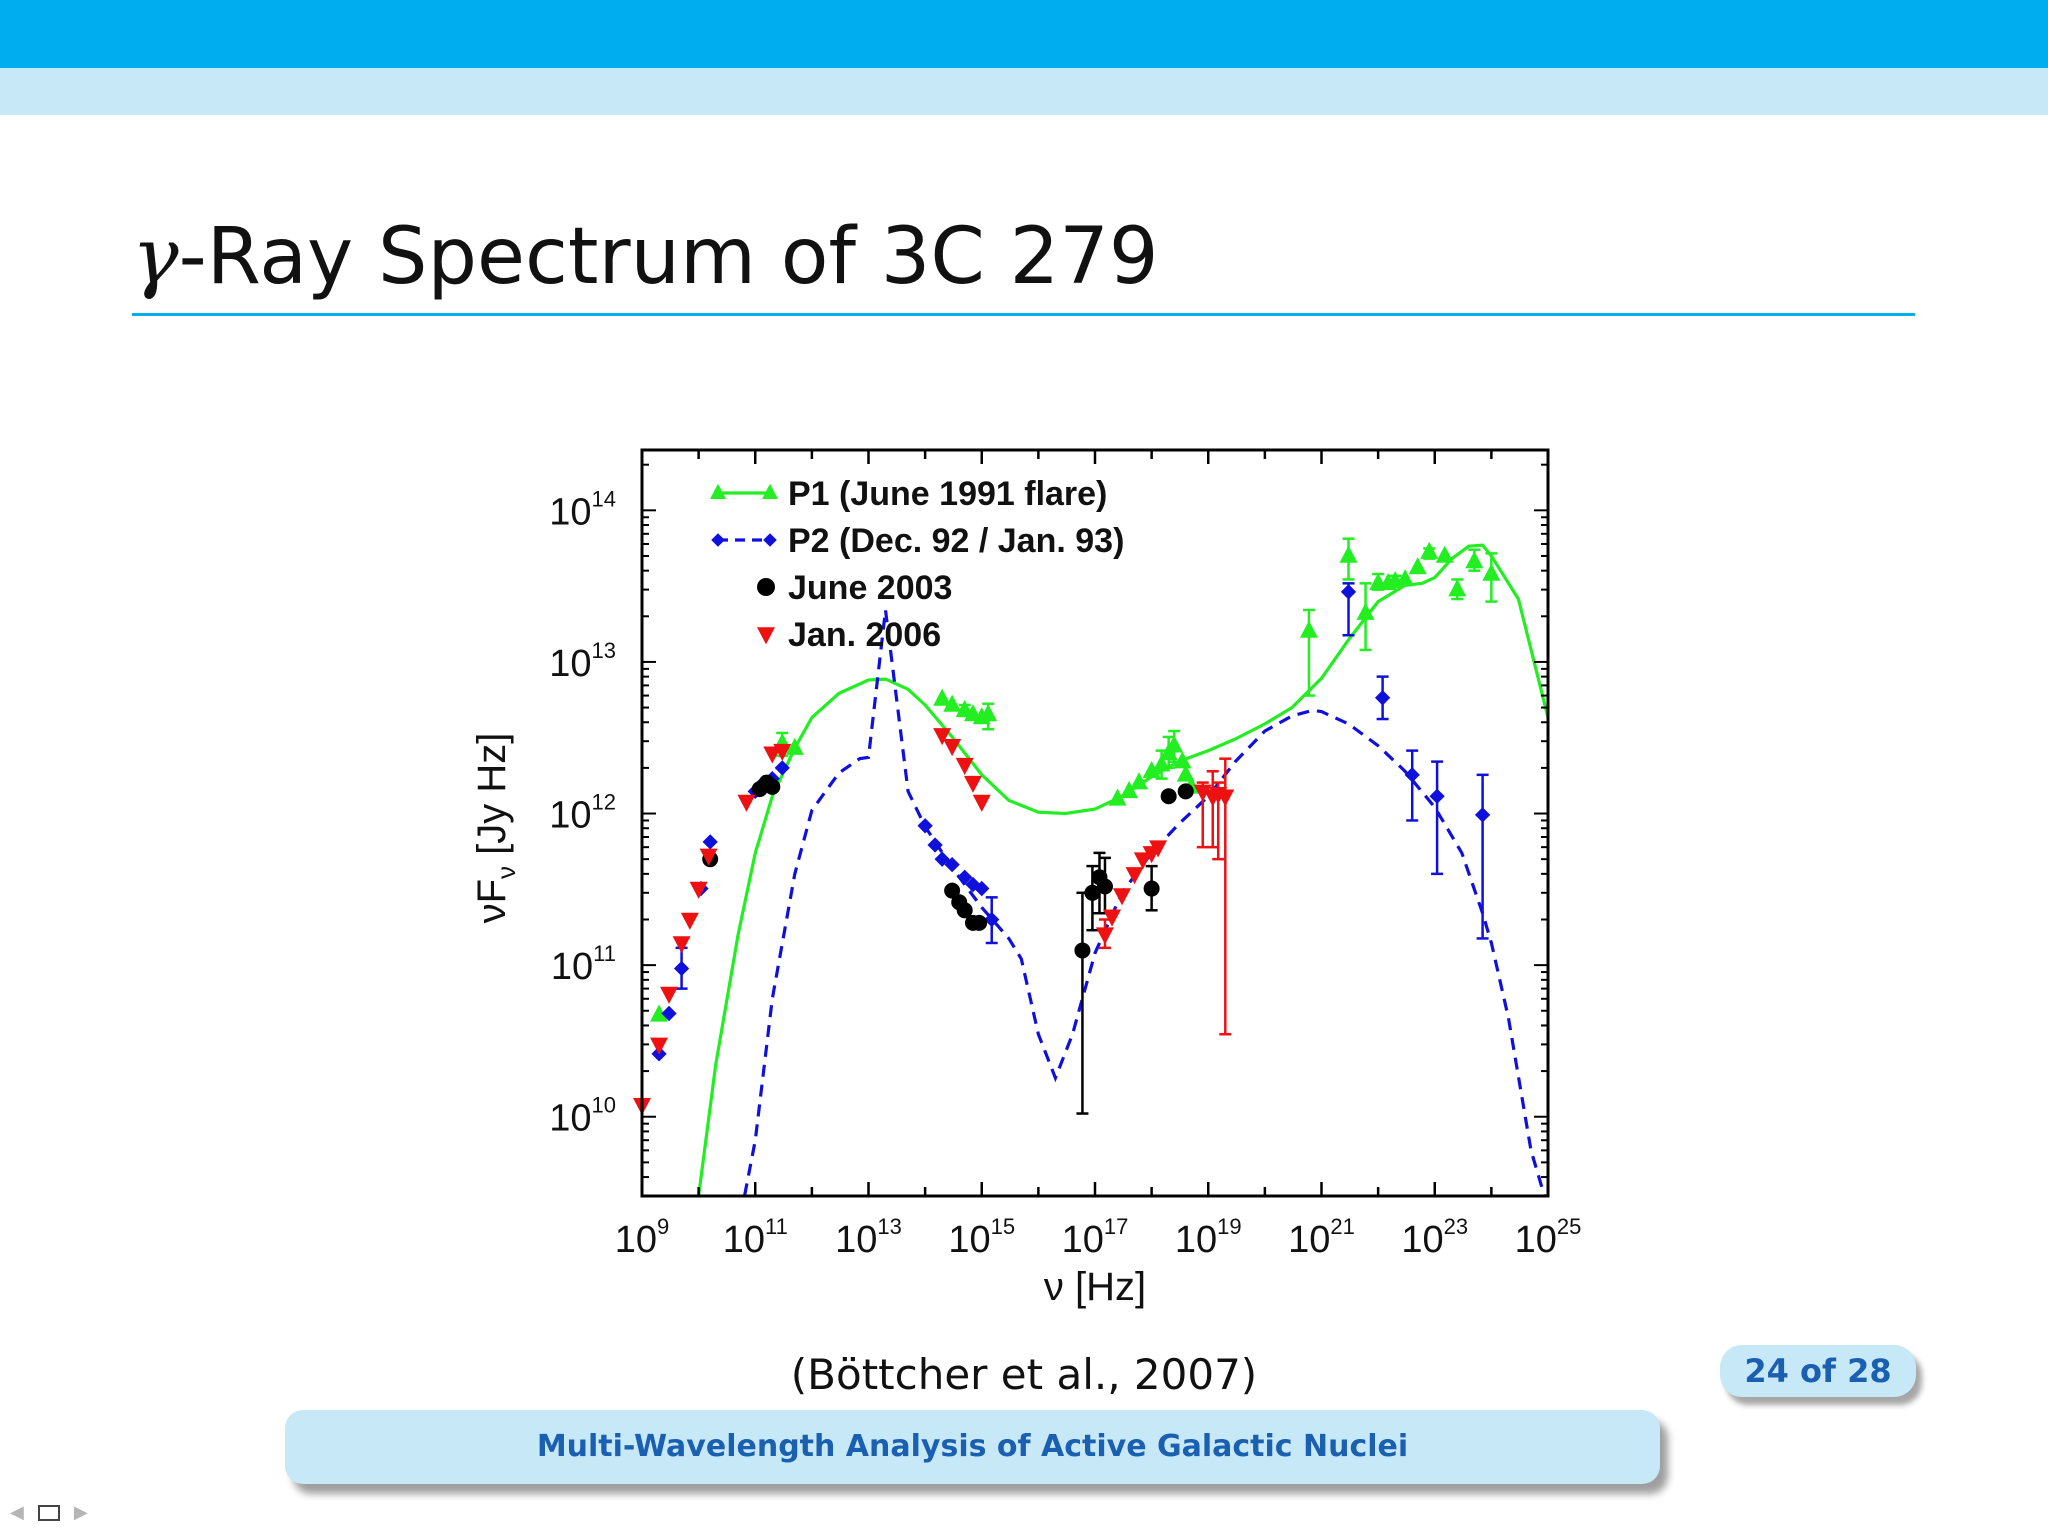 Image resolution: width=2048 pixels, height=1536 pixels. I want to click on x-tick-label: 1023, so click(1434, 1237).